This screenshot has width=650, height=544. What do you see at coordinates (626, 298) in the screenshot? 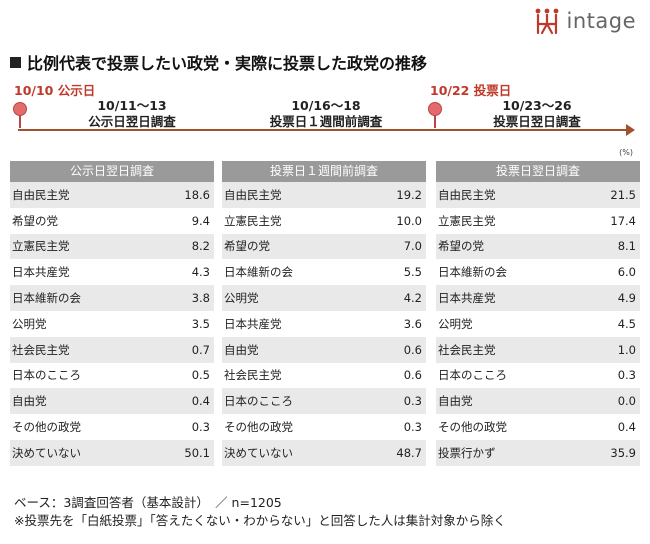
I see `party-value: 4.9` at bounding box center [626, 298].